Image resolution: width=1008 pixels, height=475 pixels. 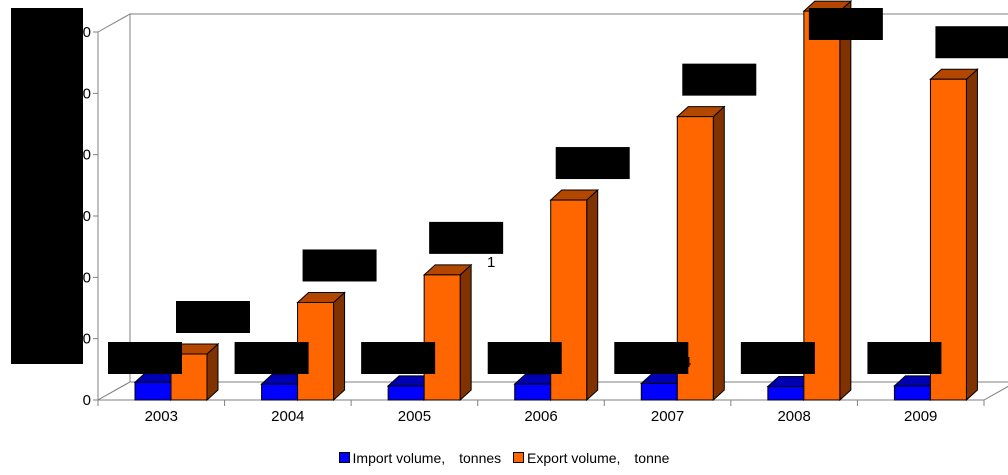 What do you see at coordinates (519, 457) in the screenshot?
I see `legend-swatch-export` at bounding box center [519, 457].